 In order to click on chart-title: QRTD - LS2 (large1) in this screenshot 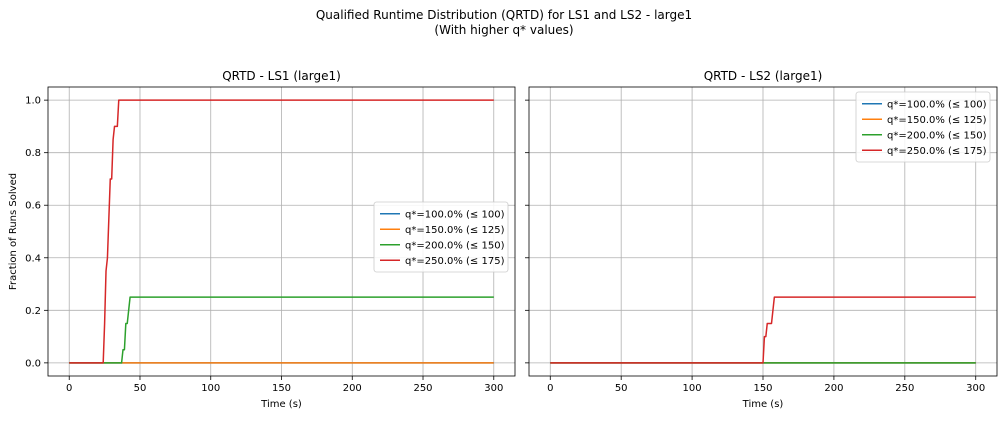, I will do `click(763, 76)`.